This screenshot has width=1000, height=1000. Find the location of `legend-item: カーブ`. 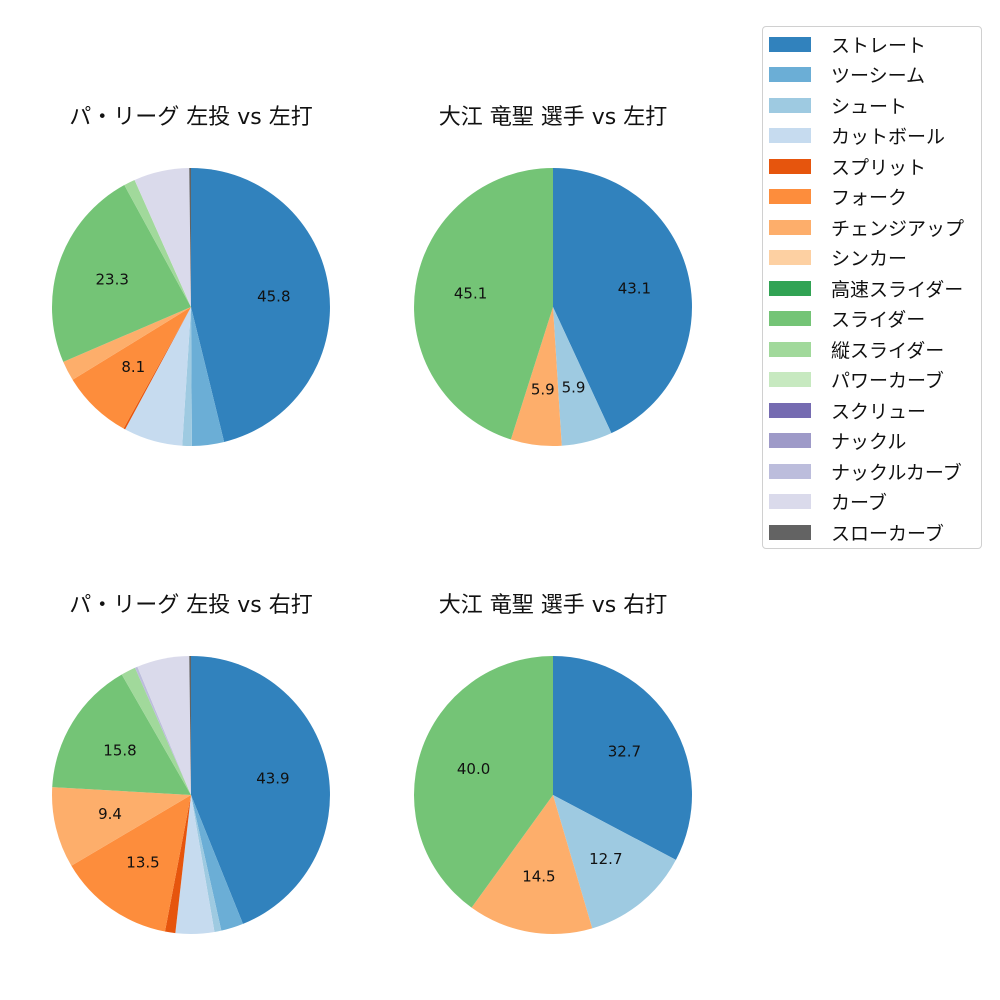

legend-item: カーブ is located at coordinates (828, 502).